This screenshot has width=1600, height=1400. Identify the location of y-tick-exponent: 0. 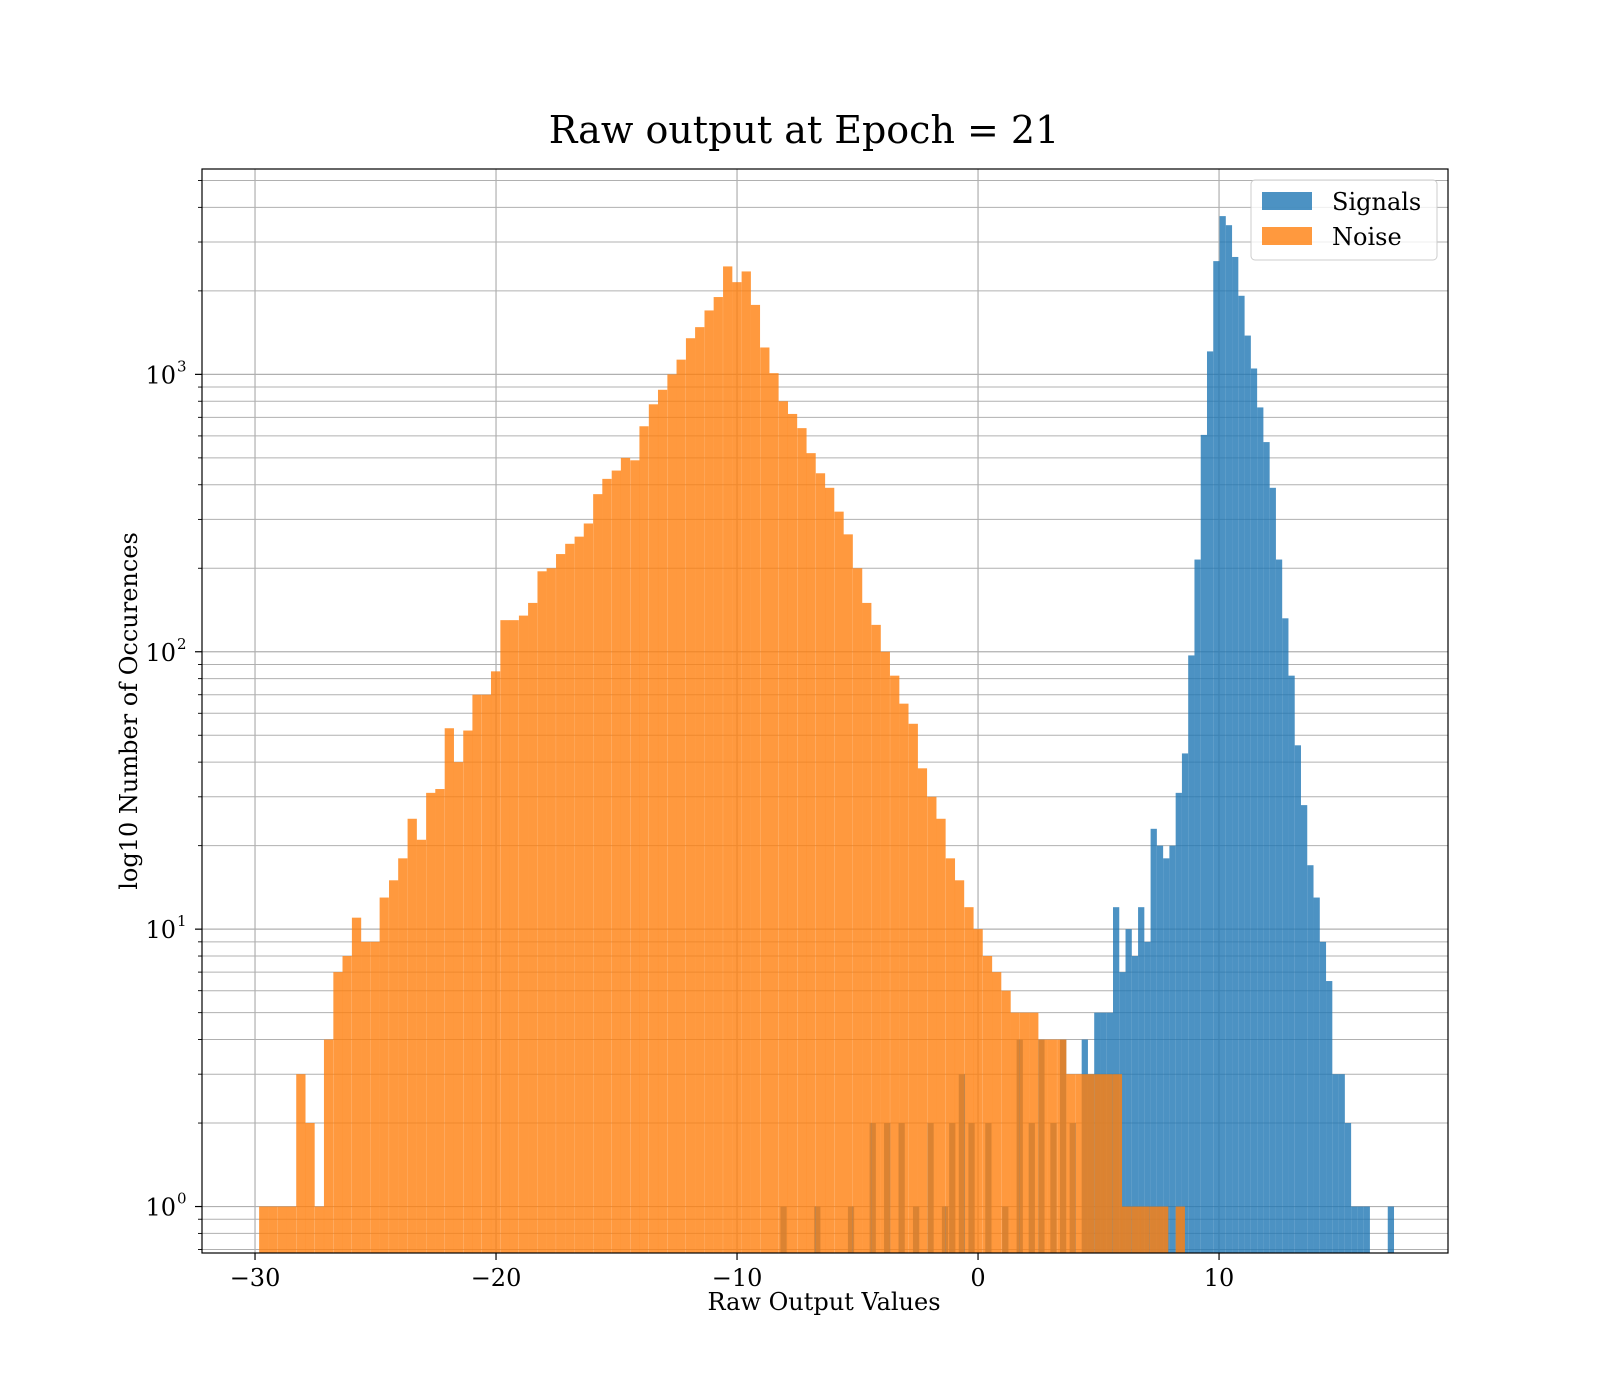
(182, 1199).